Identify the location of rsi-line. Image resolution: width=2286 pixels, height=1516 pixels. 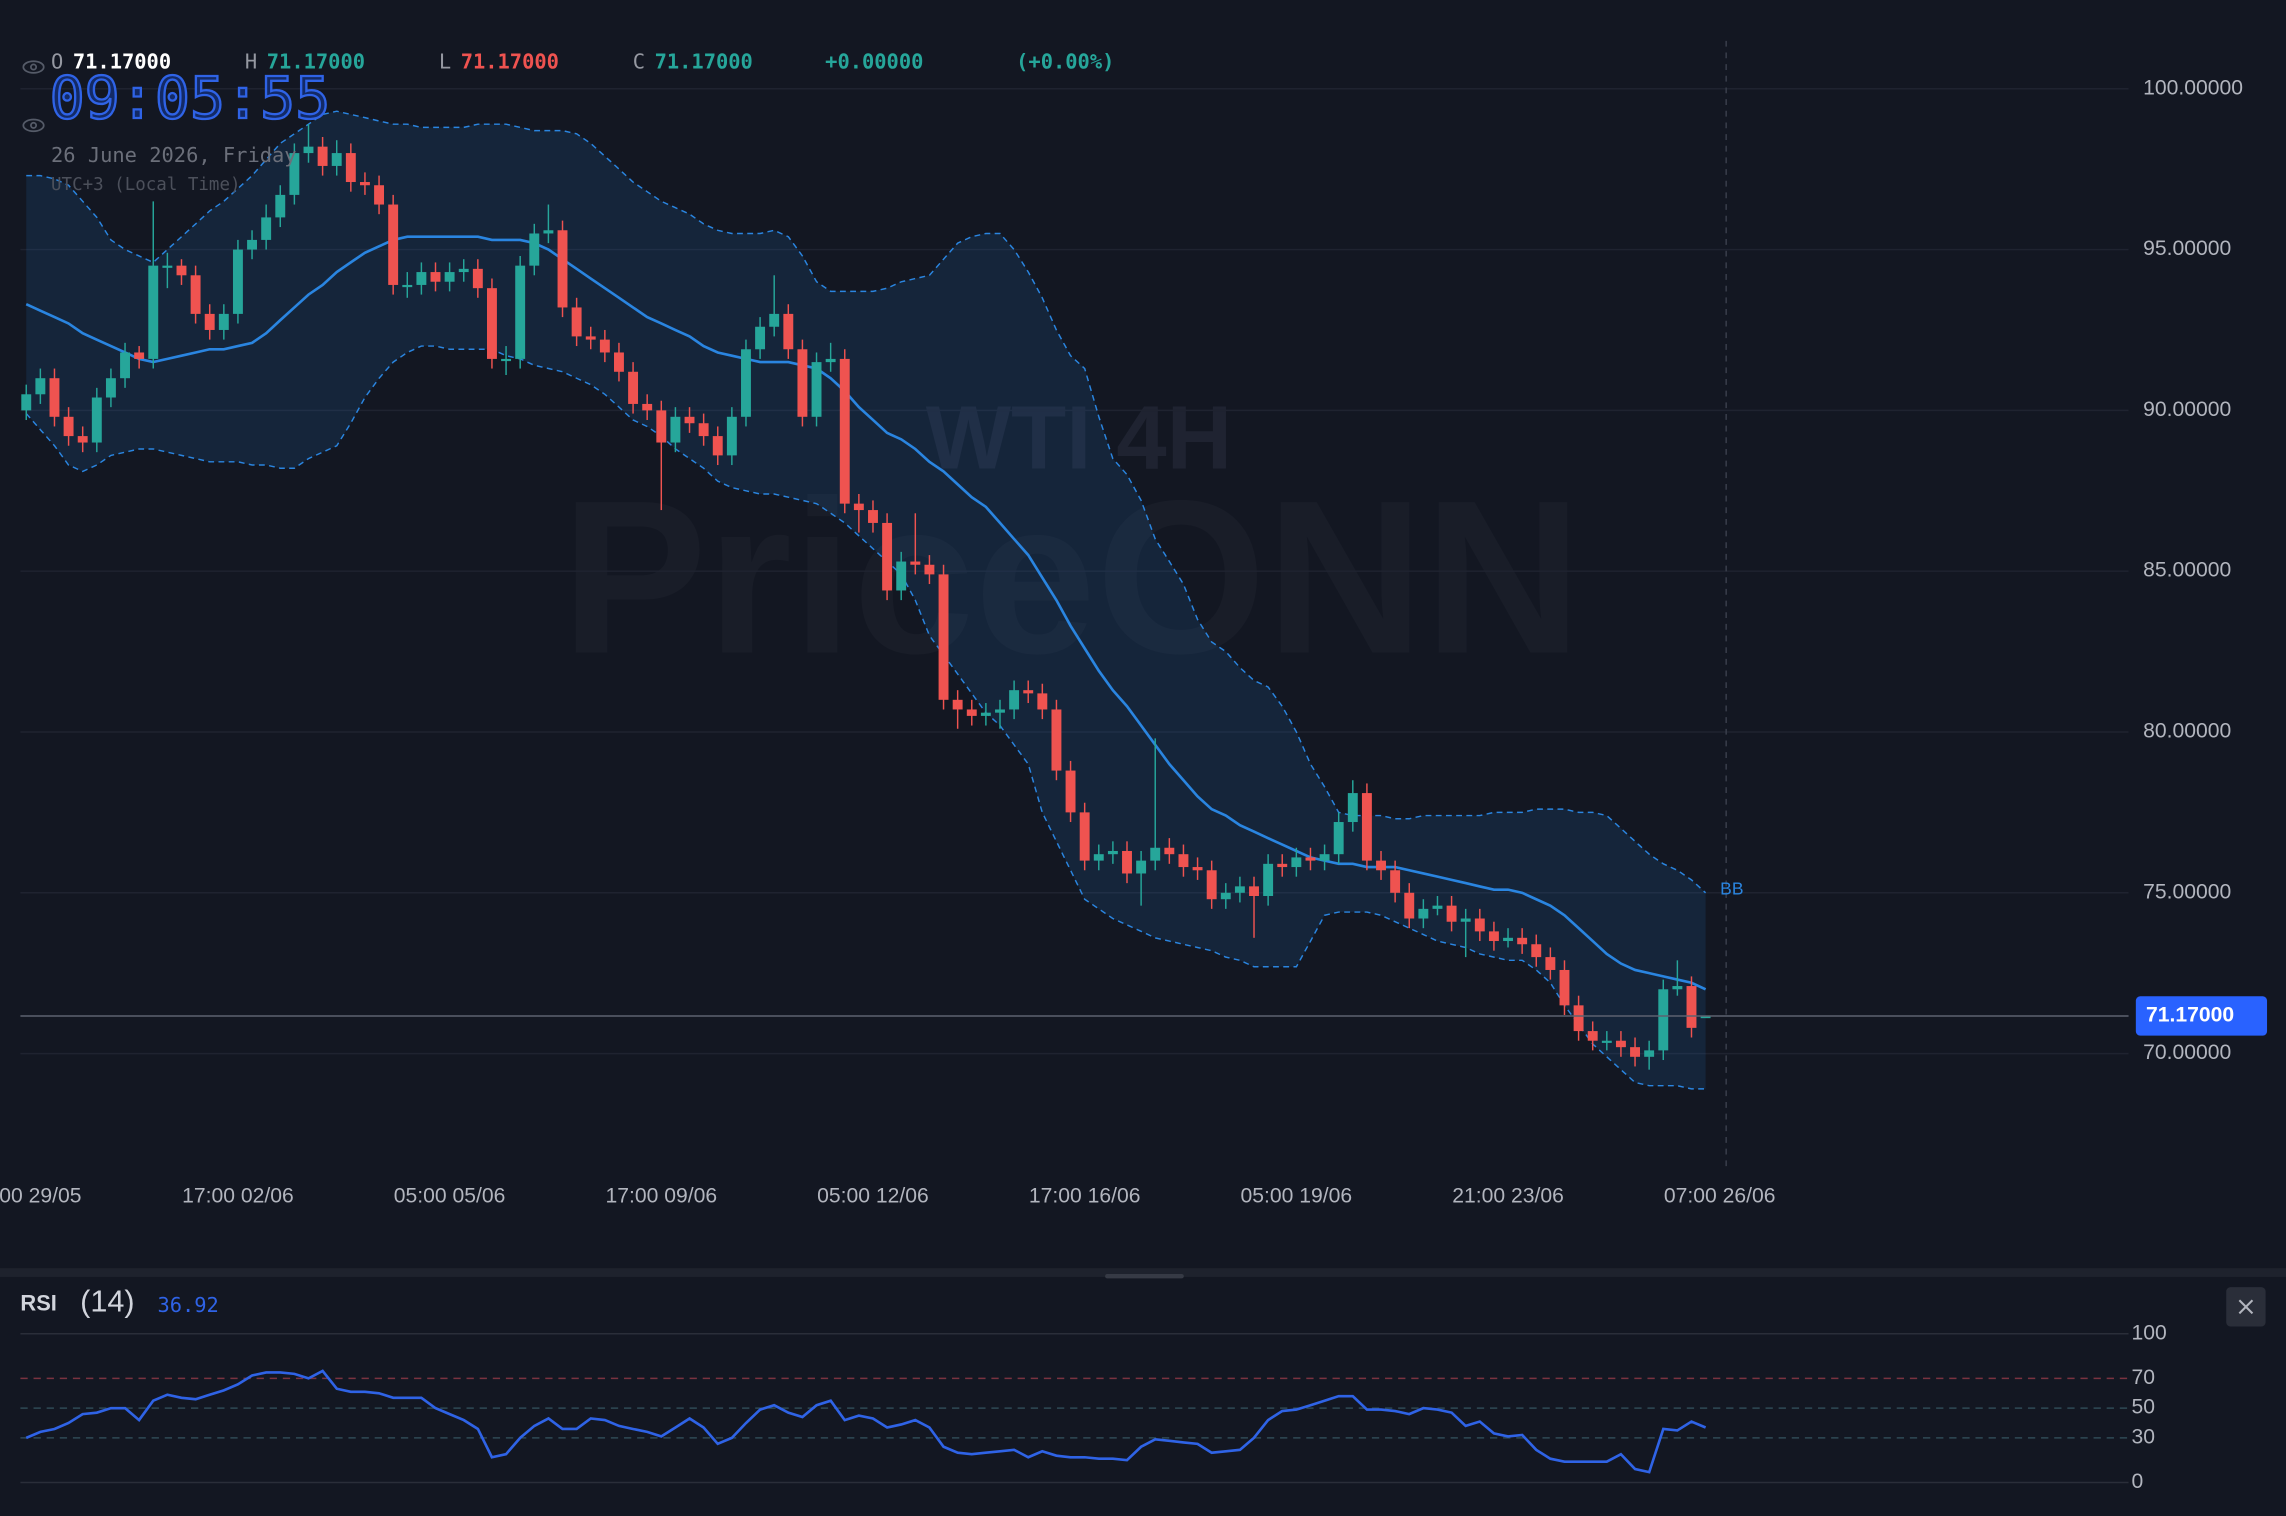
(866, 1421).